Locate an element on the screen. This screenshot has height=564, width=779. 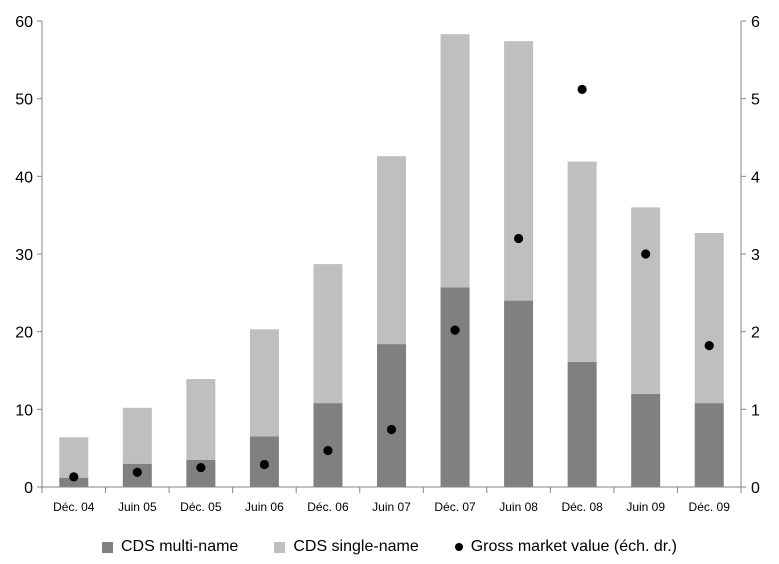
y-left-tick-label-1: 10 is located at coordinates (24, 410).